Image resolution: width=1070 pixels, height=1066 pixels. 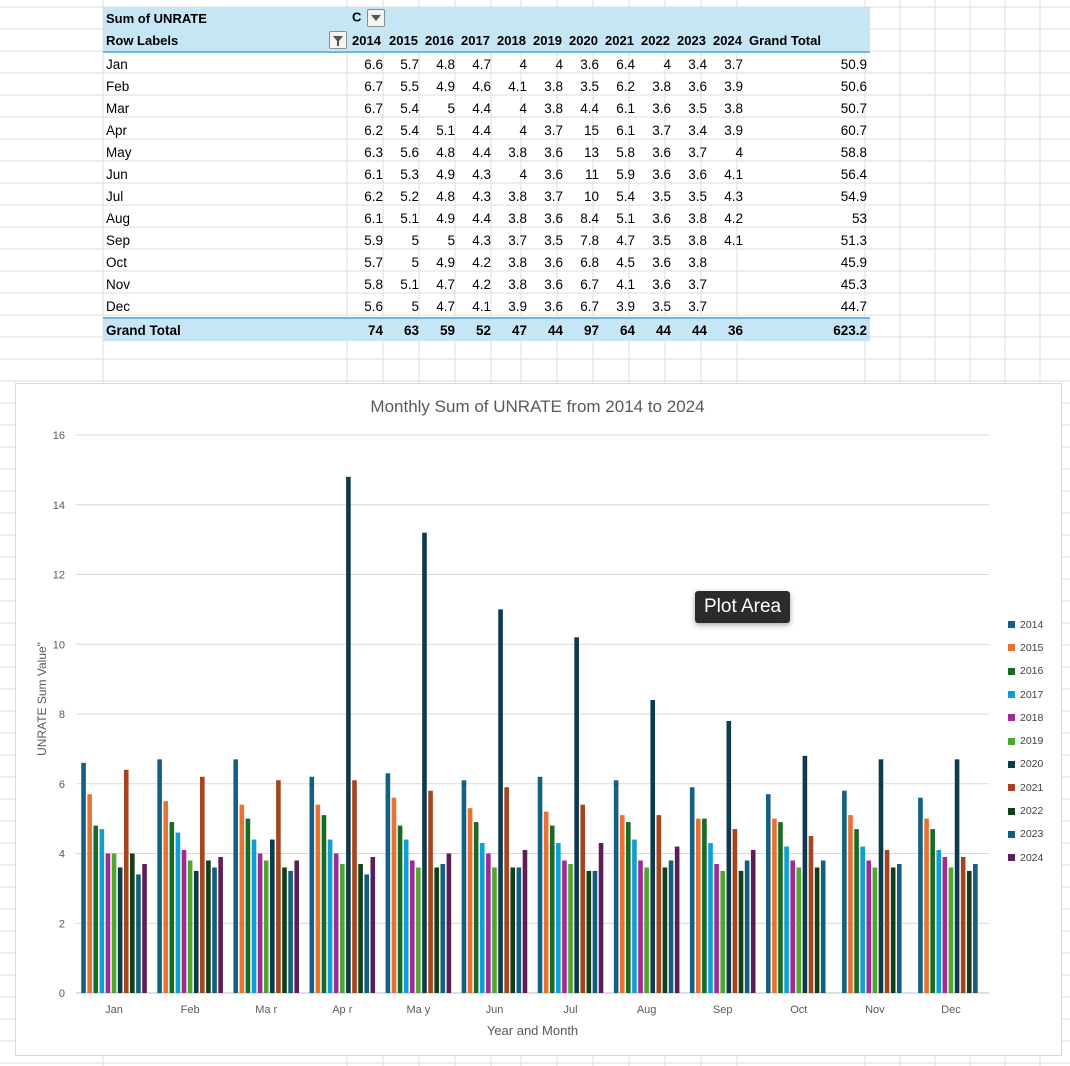 I want to click on value-cell: 4, so click(x=739, y=152).